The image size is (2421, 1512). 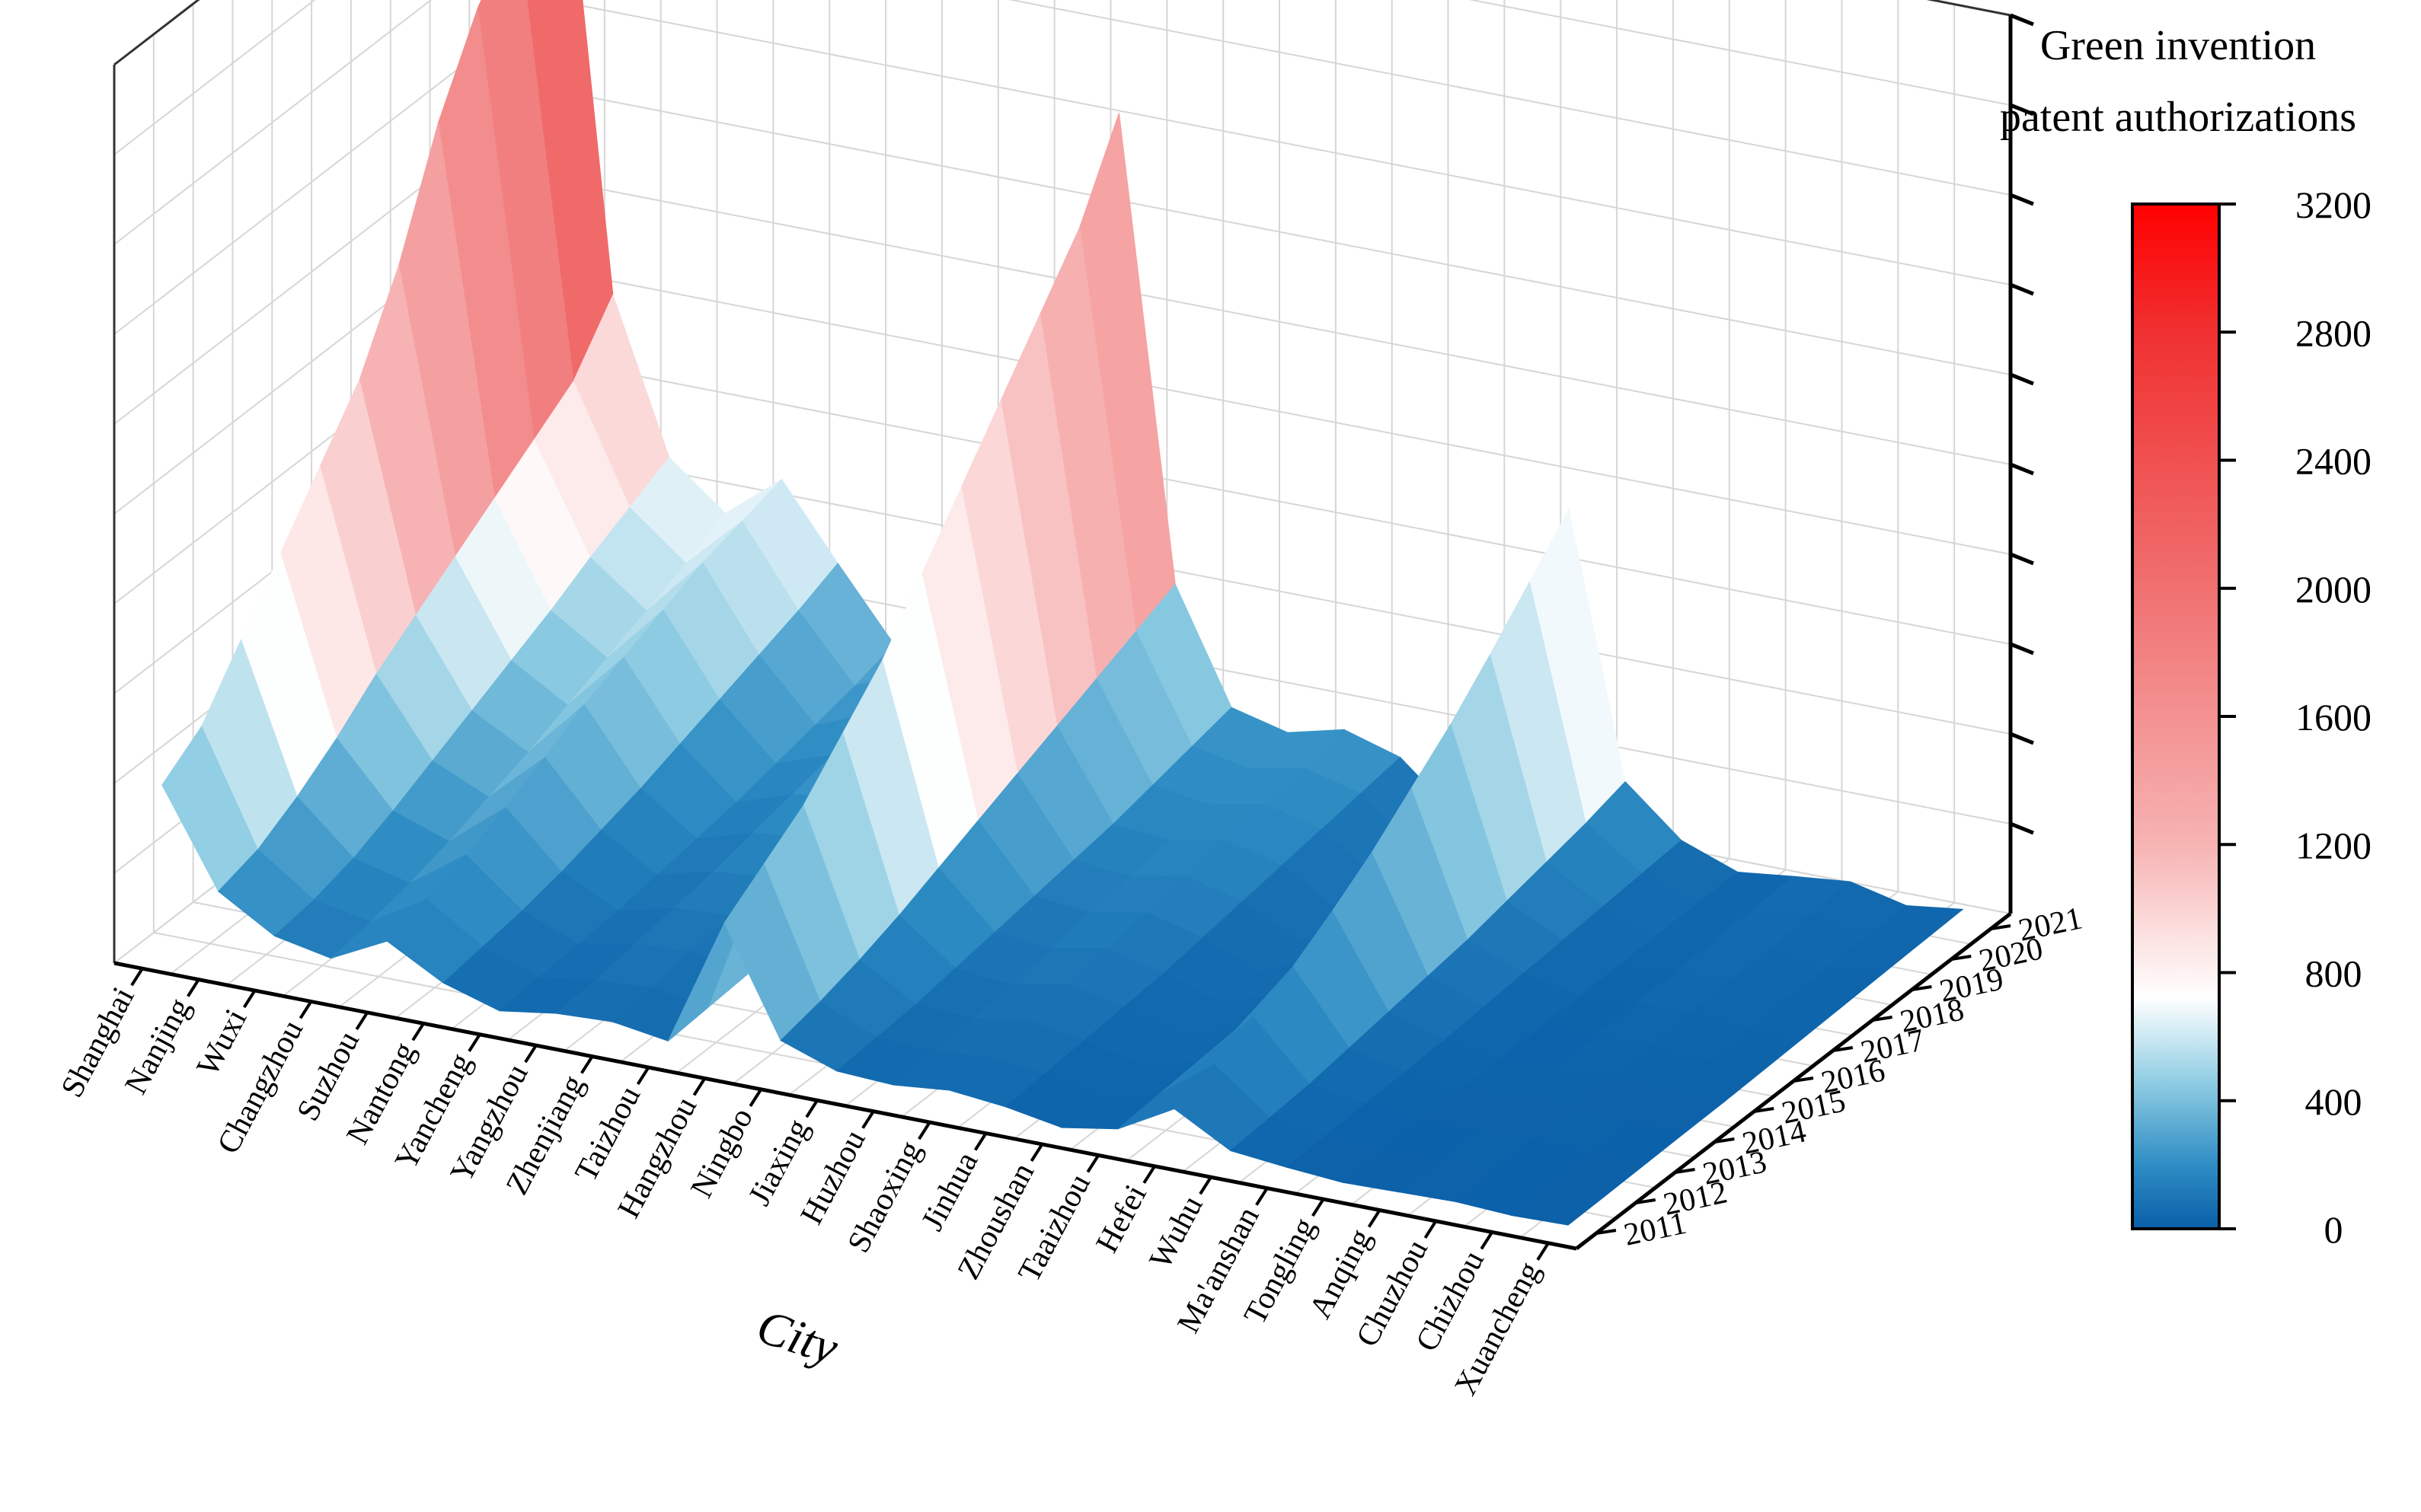 I want to click on x-tick-label: Wuhu, so click(x=1177, y=1232).